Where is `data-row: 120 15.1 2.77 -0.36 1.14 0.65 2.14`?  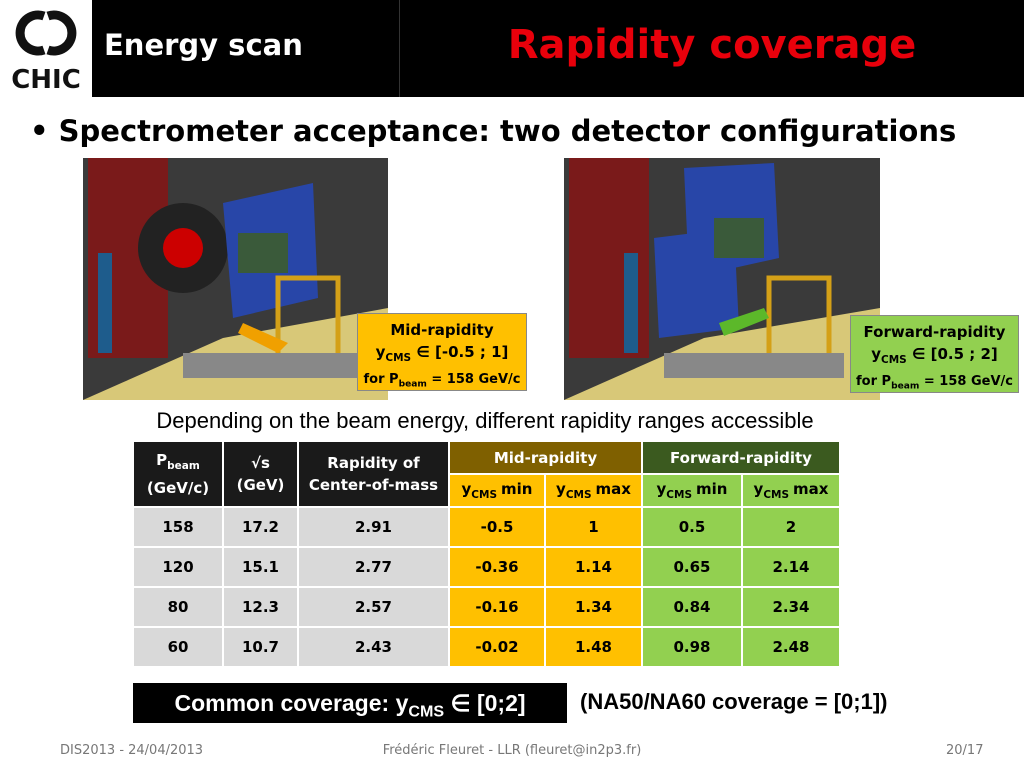 data-row: 120 15.1 2.77 -0.36 1.14 0.65 2.14 is located at coordinates (486, 567).